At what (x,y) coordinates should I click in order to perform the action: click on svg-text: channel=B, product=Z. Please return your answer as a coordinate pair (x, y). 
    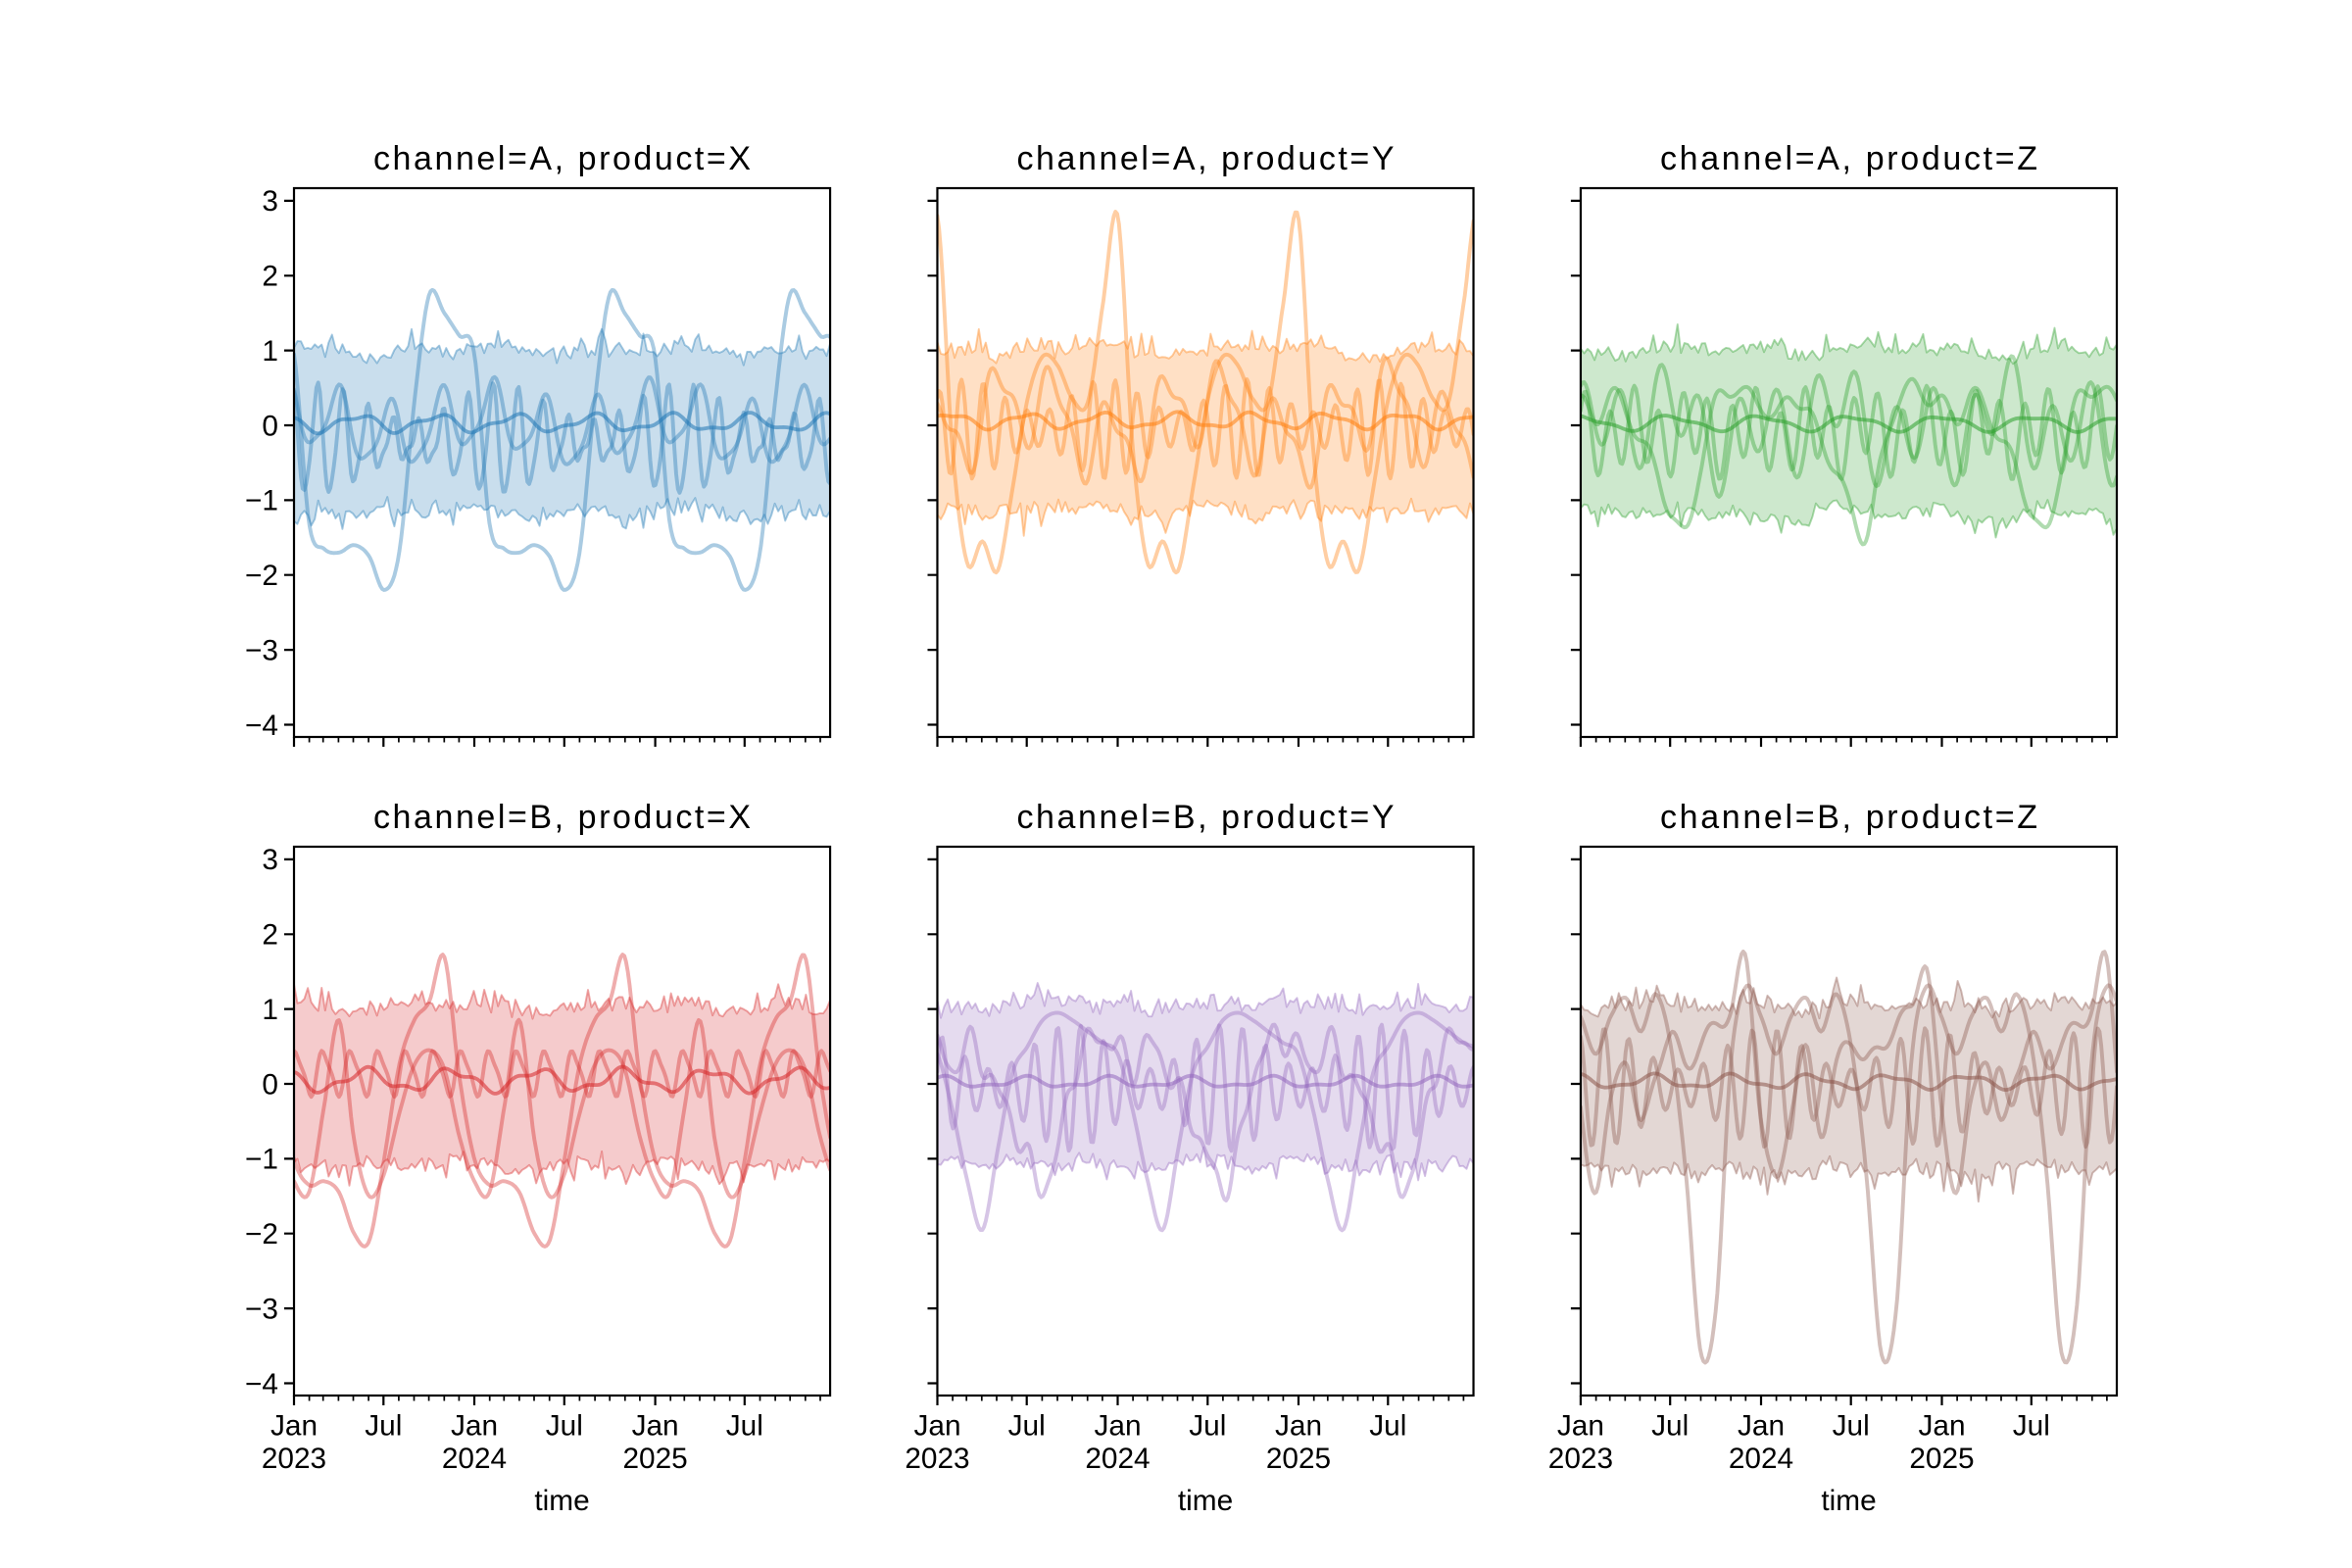
    Looking at the image, I should click on (1848, 817).